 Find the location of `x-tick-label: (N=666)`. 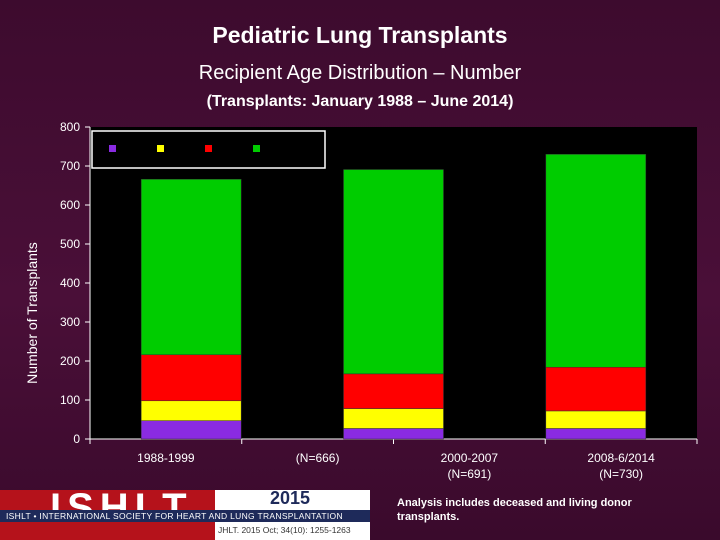

x-tick-label: (N=666) is located at coordinates (318, 458).